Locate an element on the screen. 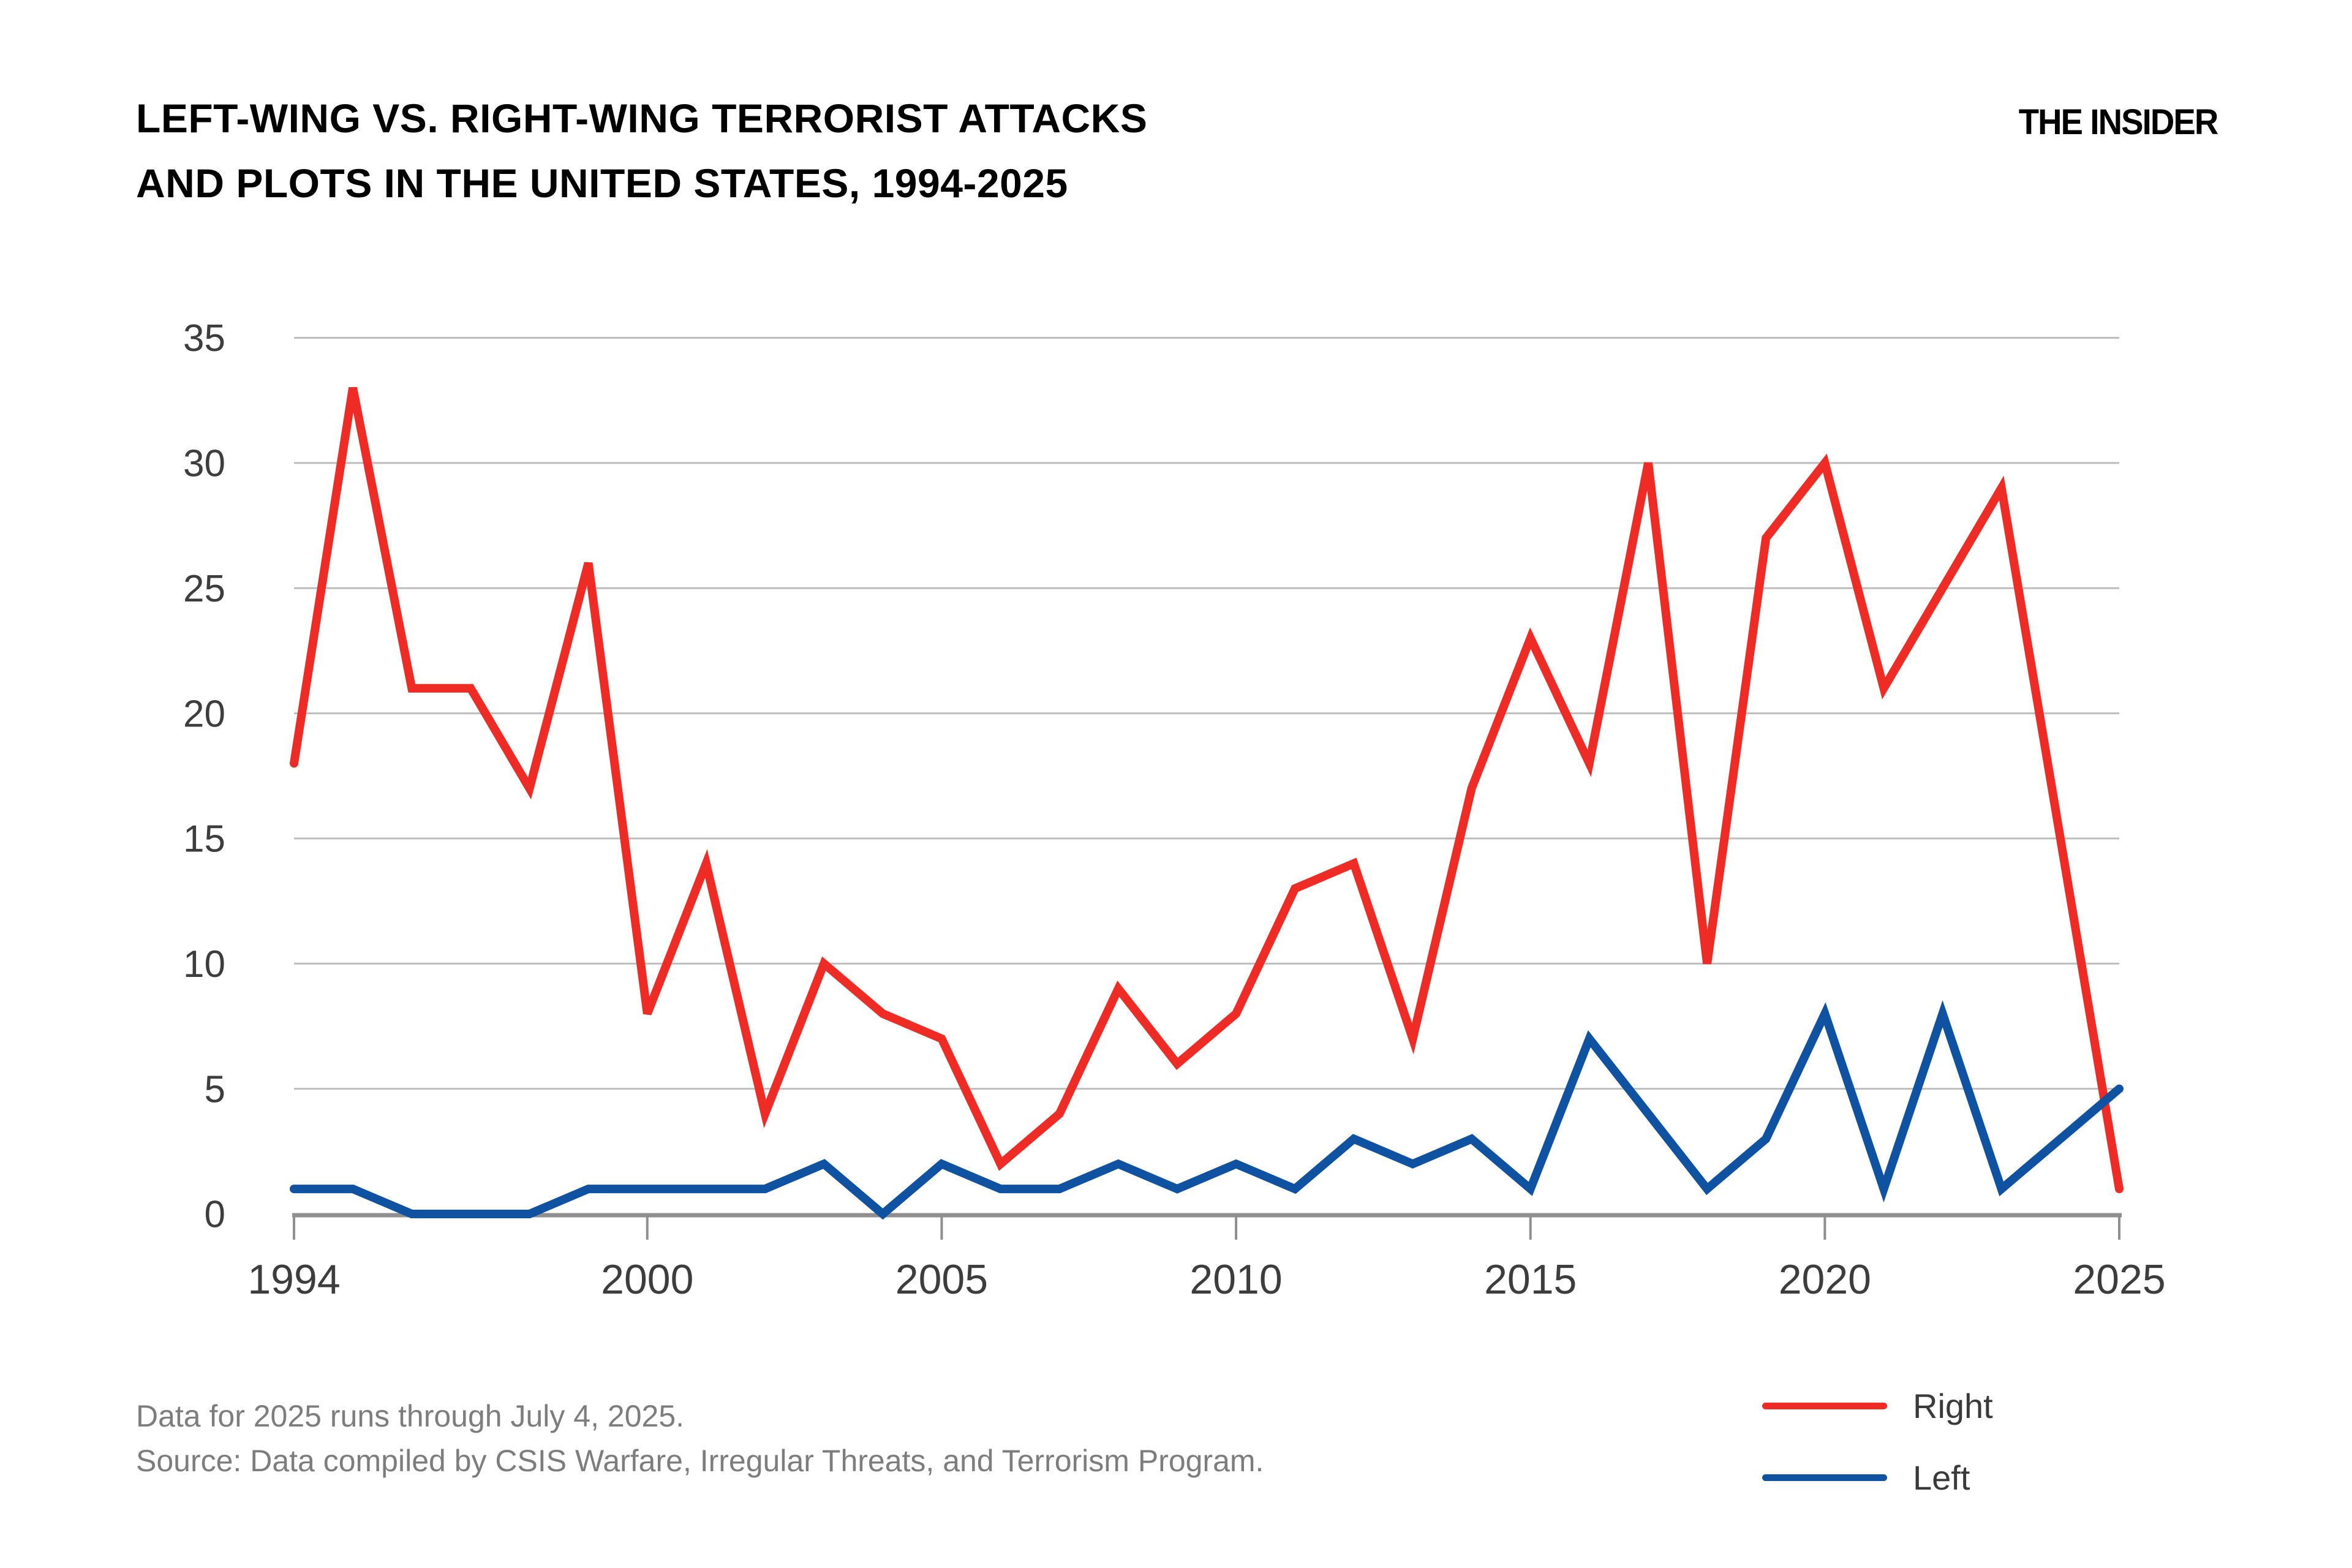  y-axis-label: 10 is located at coordinates (204, 965).